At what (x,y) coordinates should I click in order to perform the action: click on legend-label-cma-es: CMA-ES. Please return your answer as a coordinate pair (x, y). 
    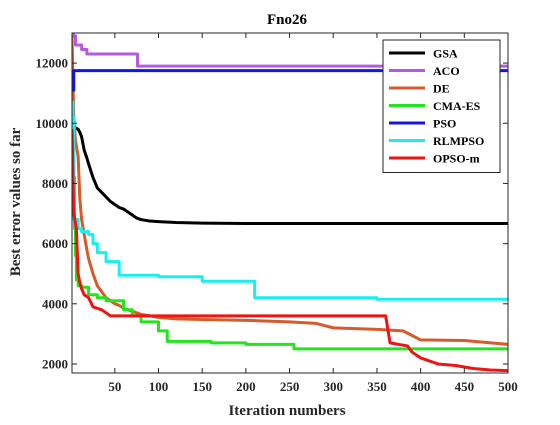
    Looking at the image, I should click on (457, 106).